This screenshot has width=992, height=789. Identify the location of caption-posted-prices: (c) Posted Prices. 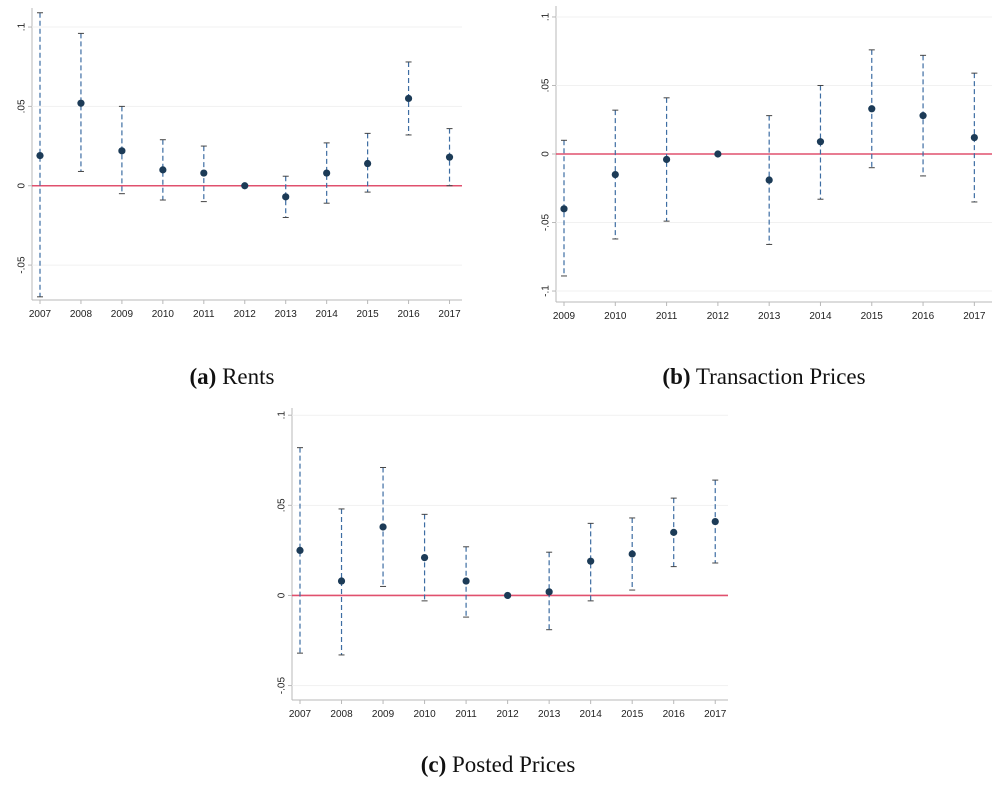
(498, 765).